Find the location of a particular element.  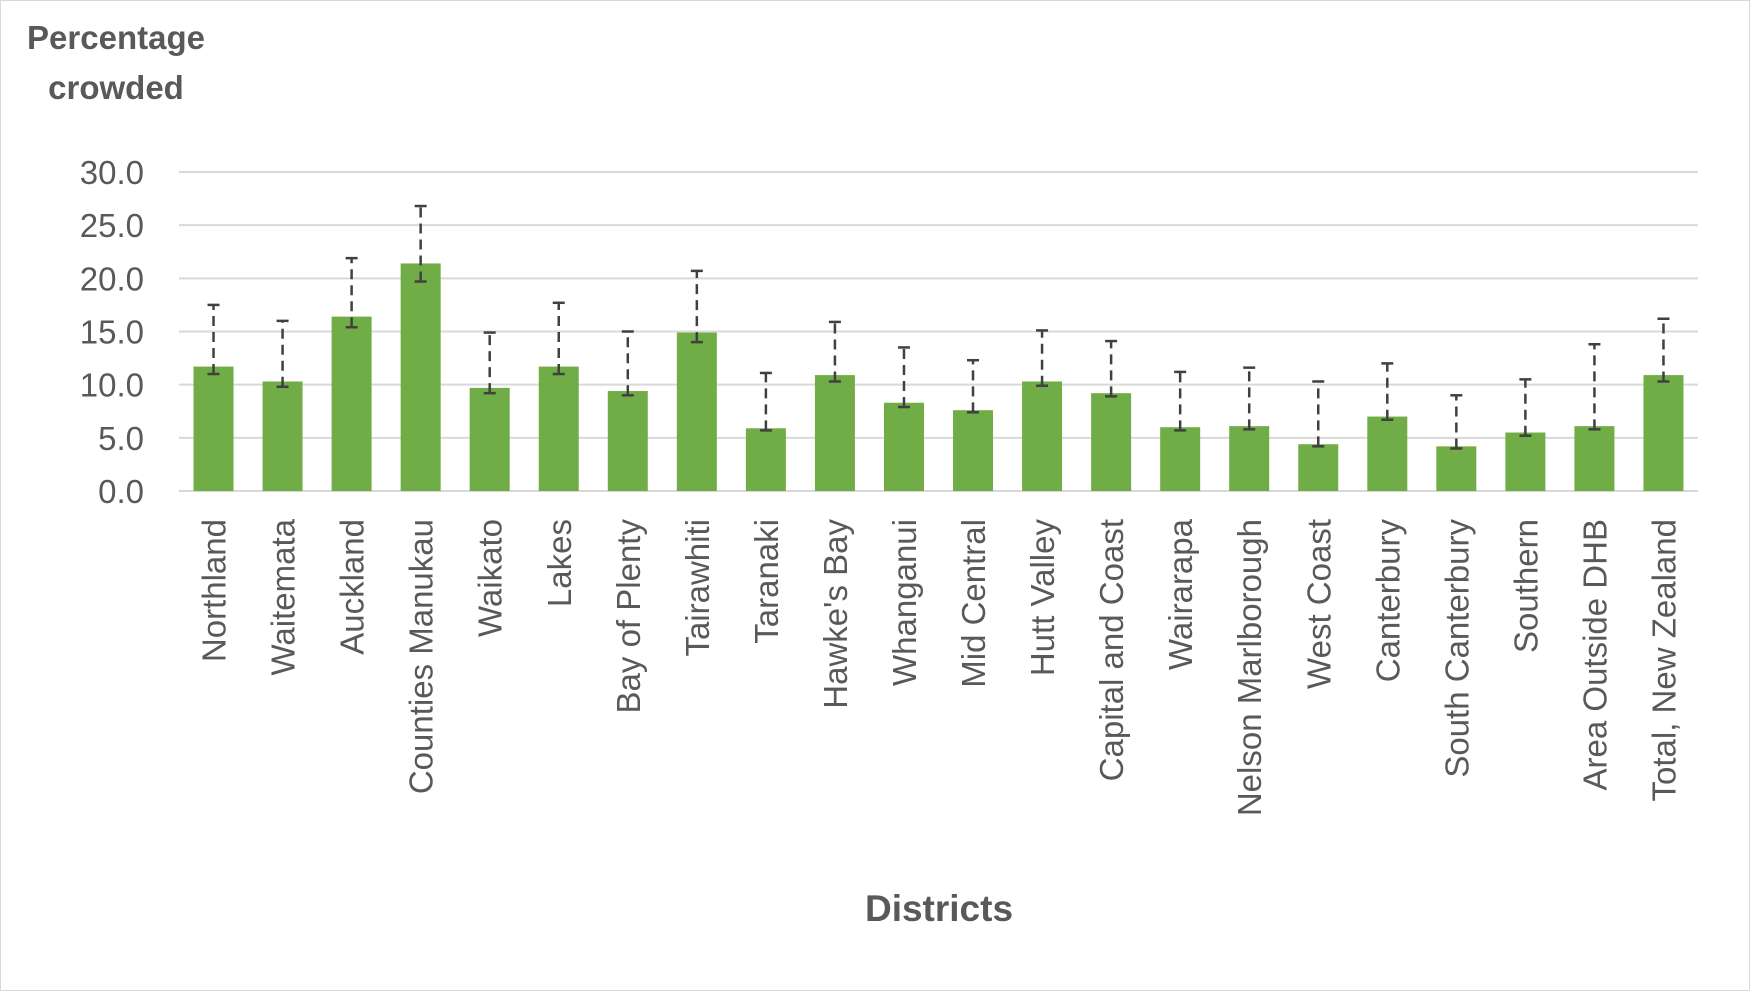

x-tick-label: Southern is located at coordinates (1525, 586).